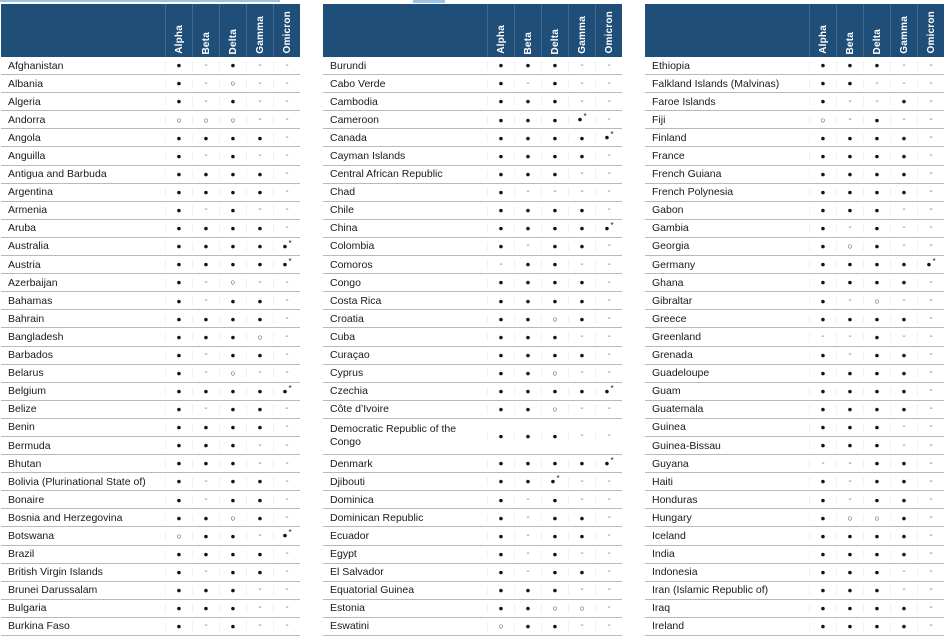  What do you see at coordinates (674, 264) in the screenshot?
I see `country-name: Germany` at bounding box center [674, 264].